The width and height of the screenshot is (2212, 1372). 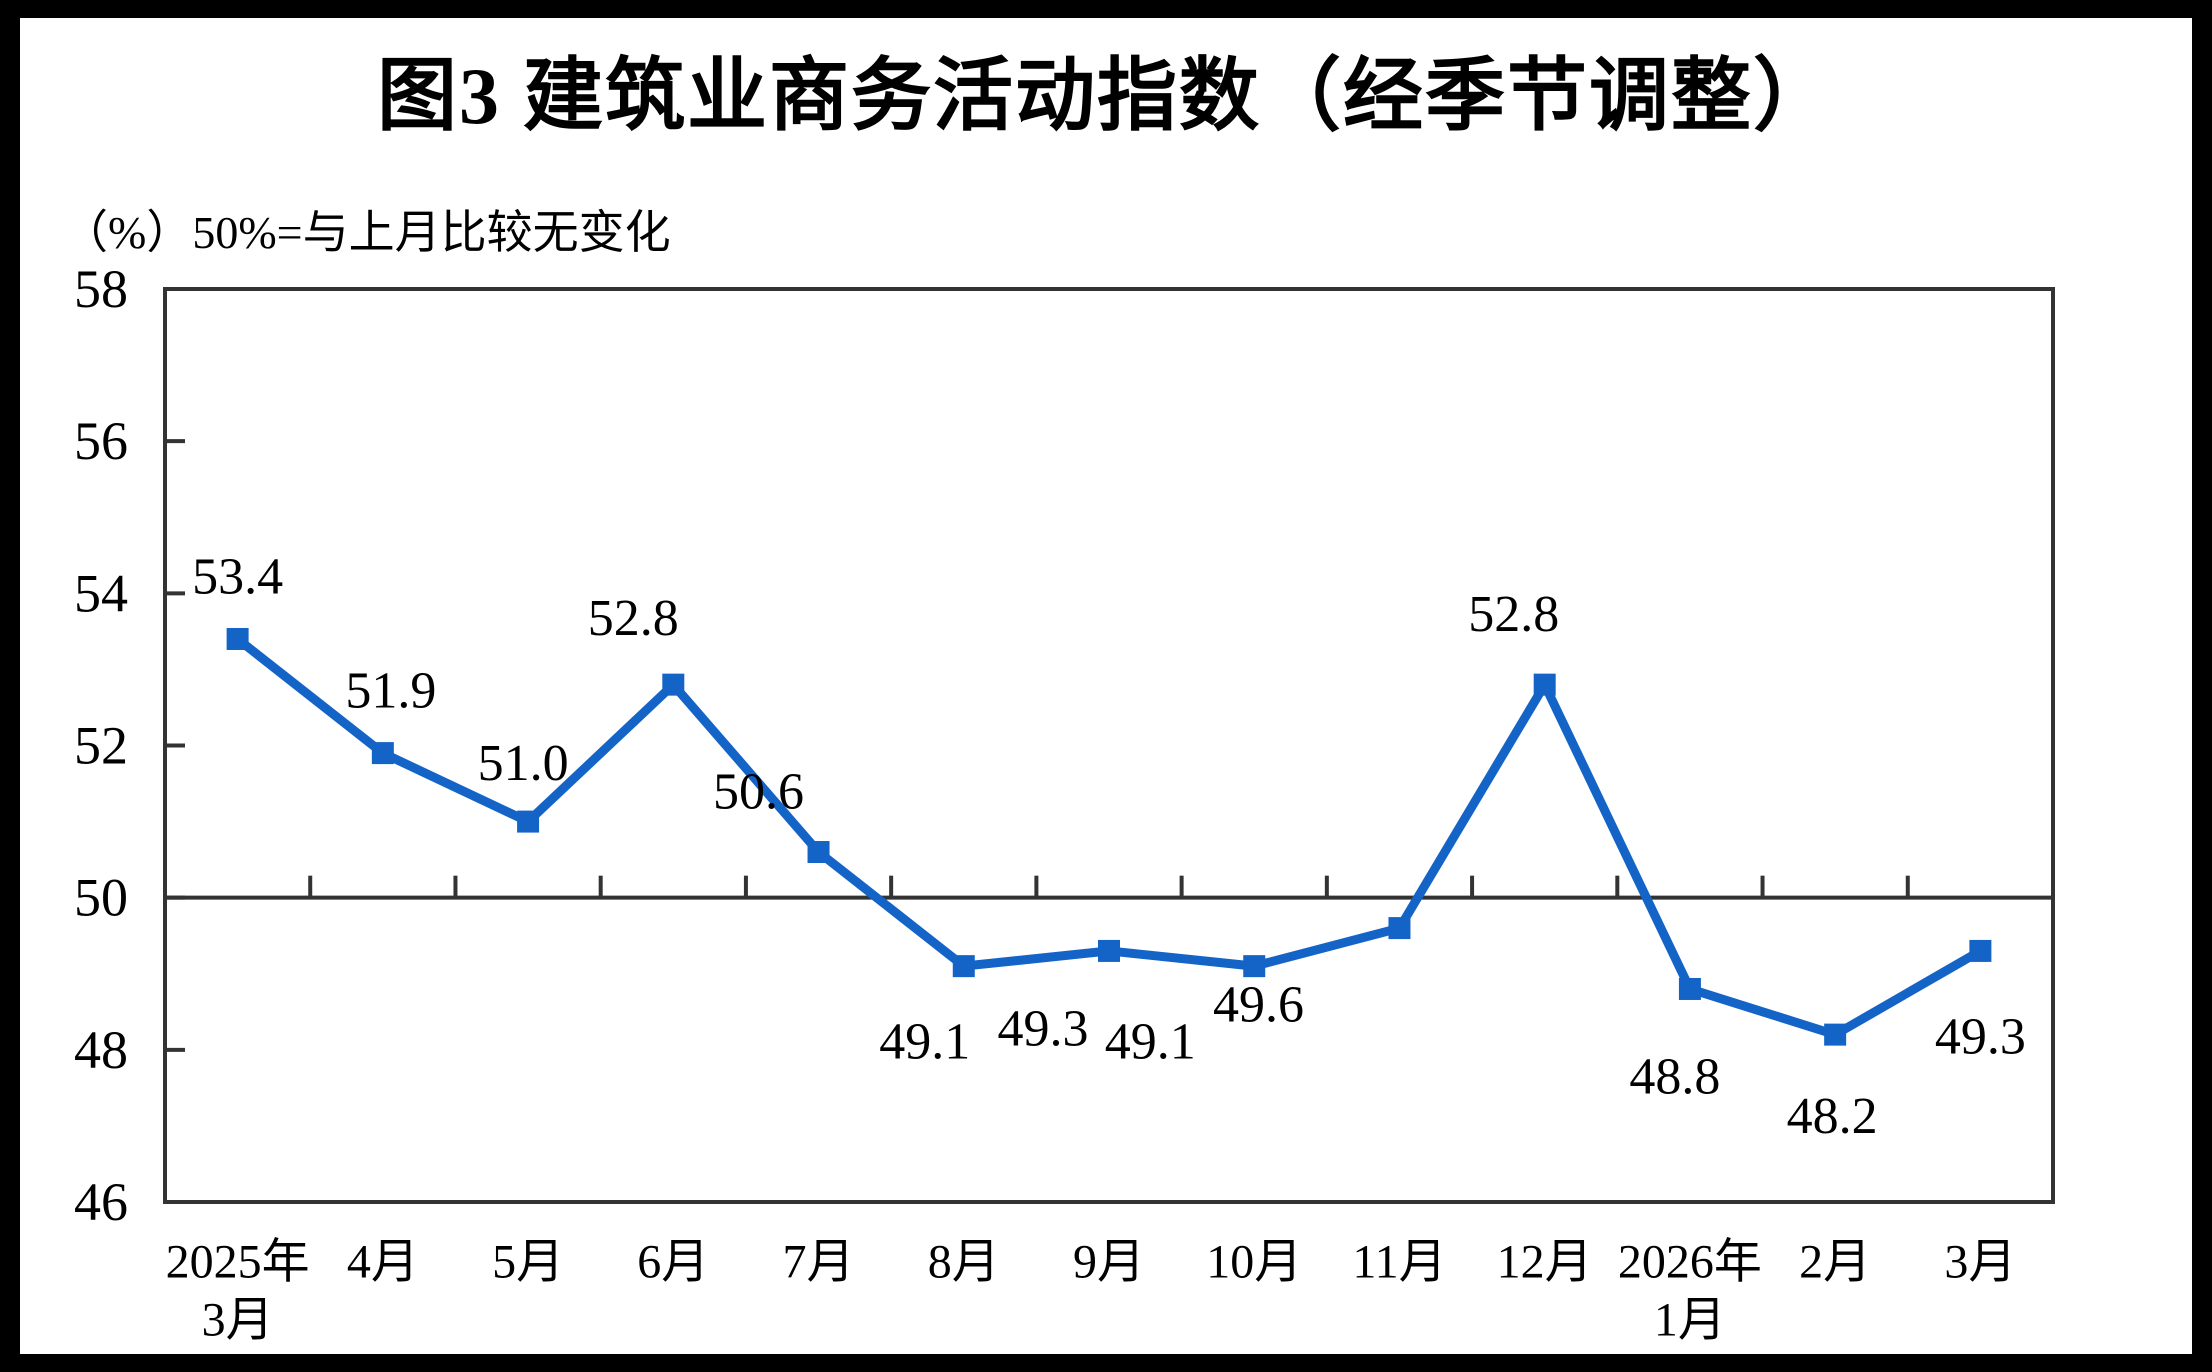 What do you see at coordinates (101, 1202) in the screenshot?
I see `y-tick-label: 46` at bounding box center [101, 1202].